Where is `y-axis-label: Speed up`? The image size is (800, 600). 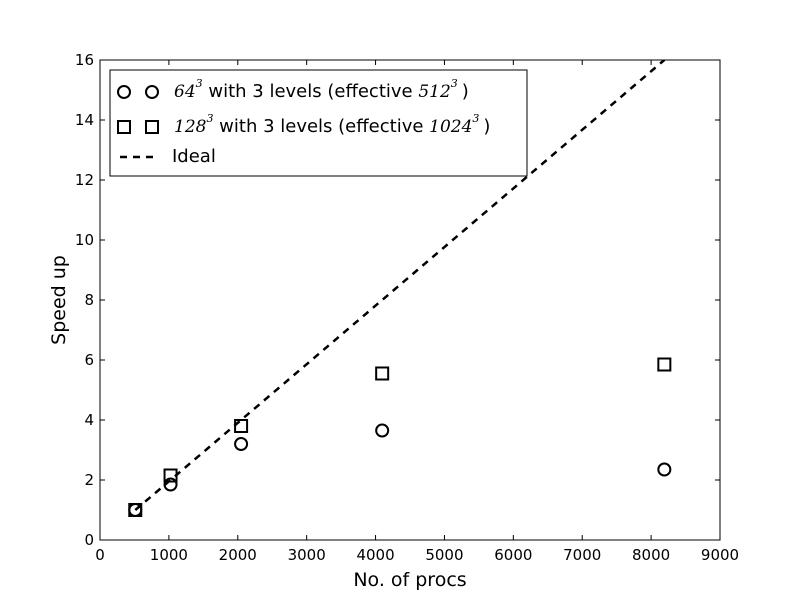 y-axis-label: Speed up is located at coordinates (59, 300).